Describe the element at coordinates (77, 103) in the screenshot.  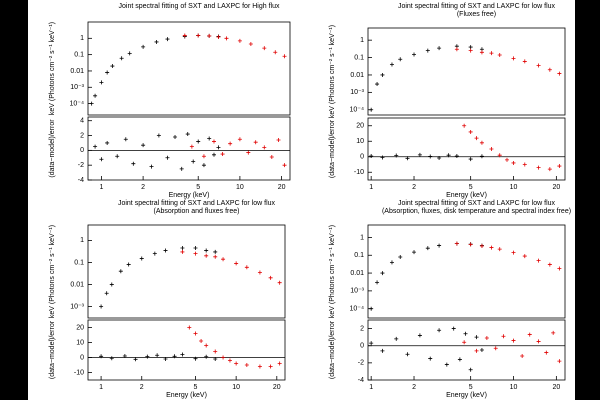
I see `y-tick-label: 10⁻⁴` at that location.